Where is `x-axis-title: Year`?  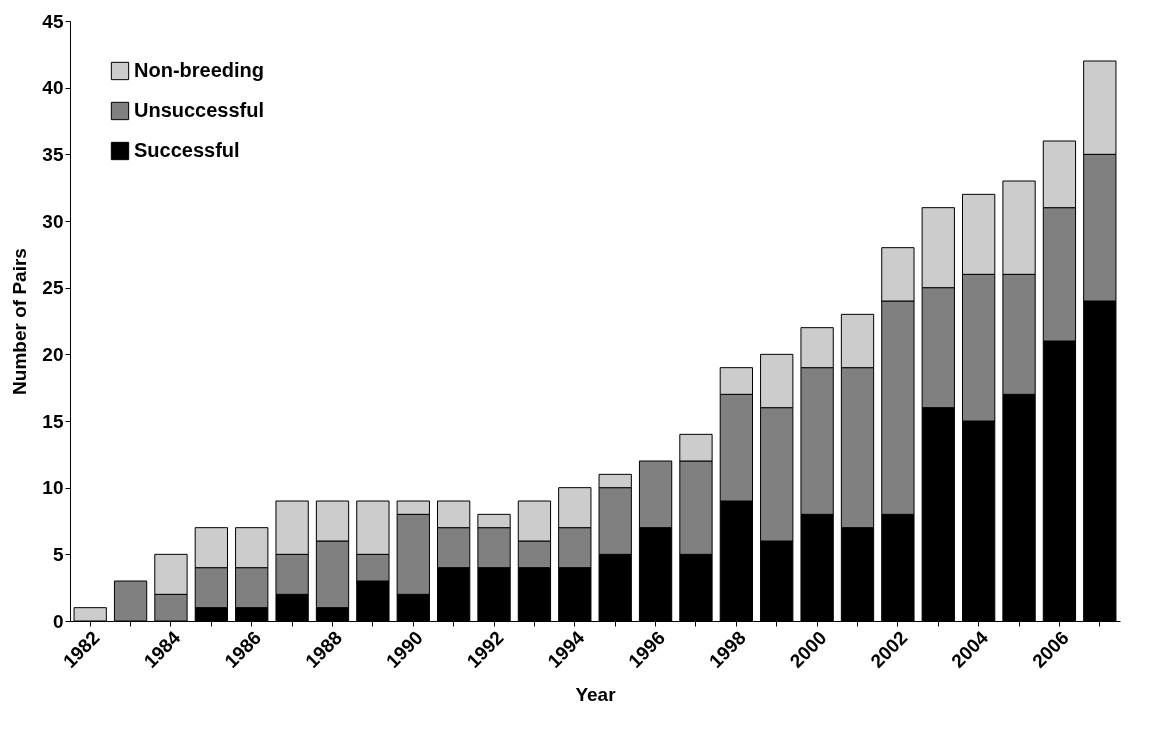
x-axis-title: Year is located at coordinates (596, 694).